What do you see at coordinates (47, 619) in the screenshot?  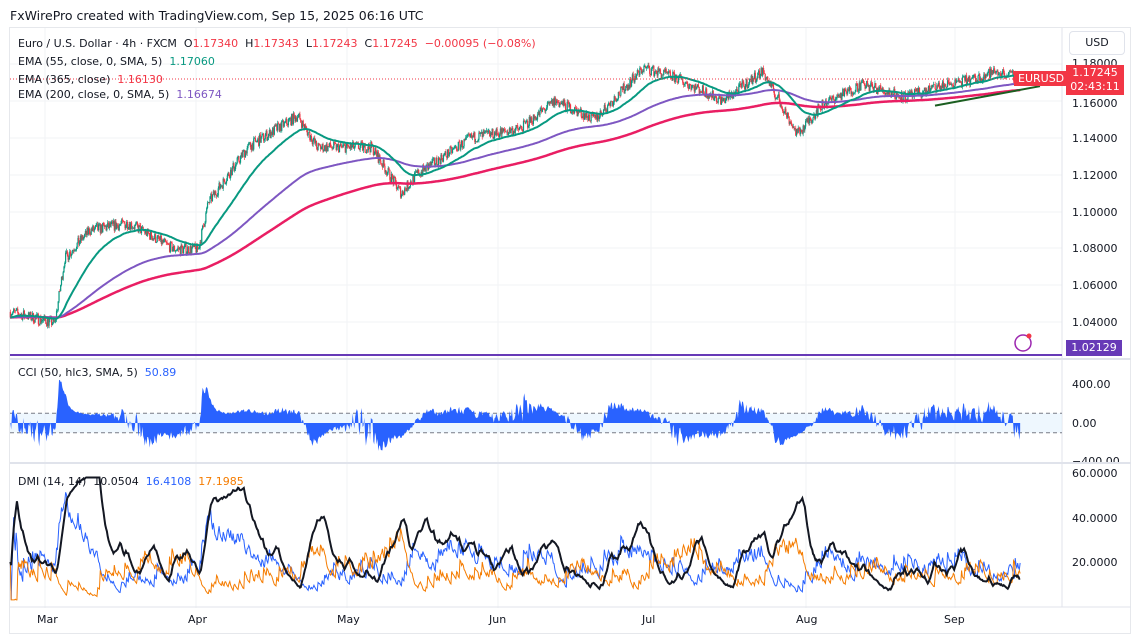 I see `month-label: Mar` at bounding box center [47, 619].